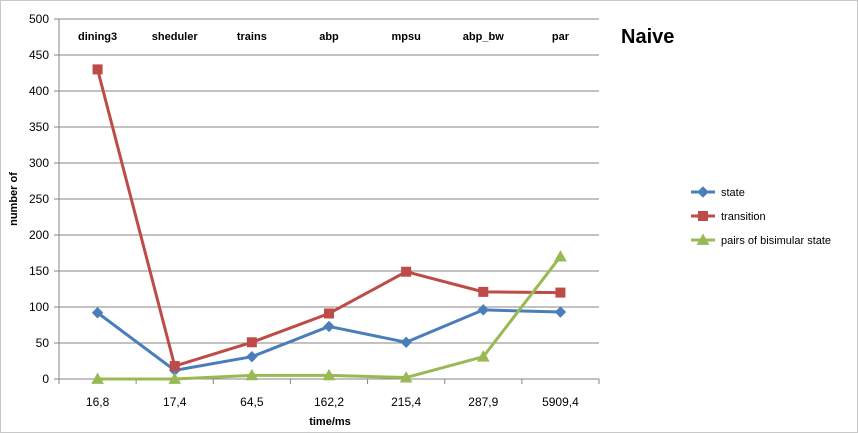 The image size is (858, 433). Describe the element at coordinates (45, 379) in the screenshot. I see `y-tick-label: 0` at that location.